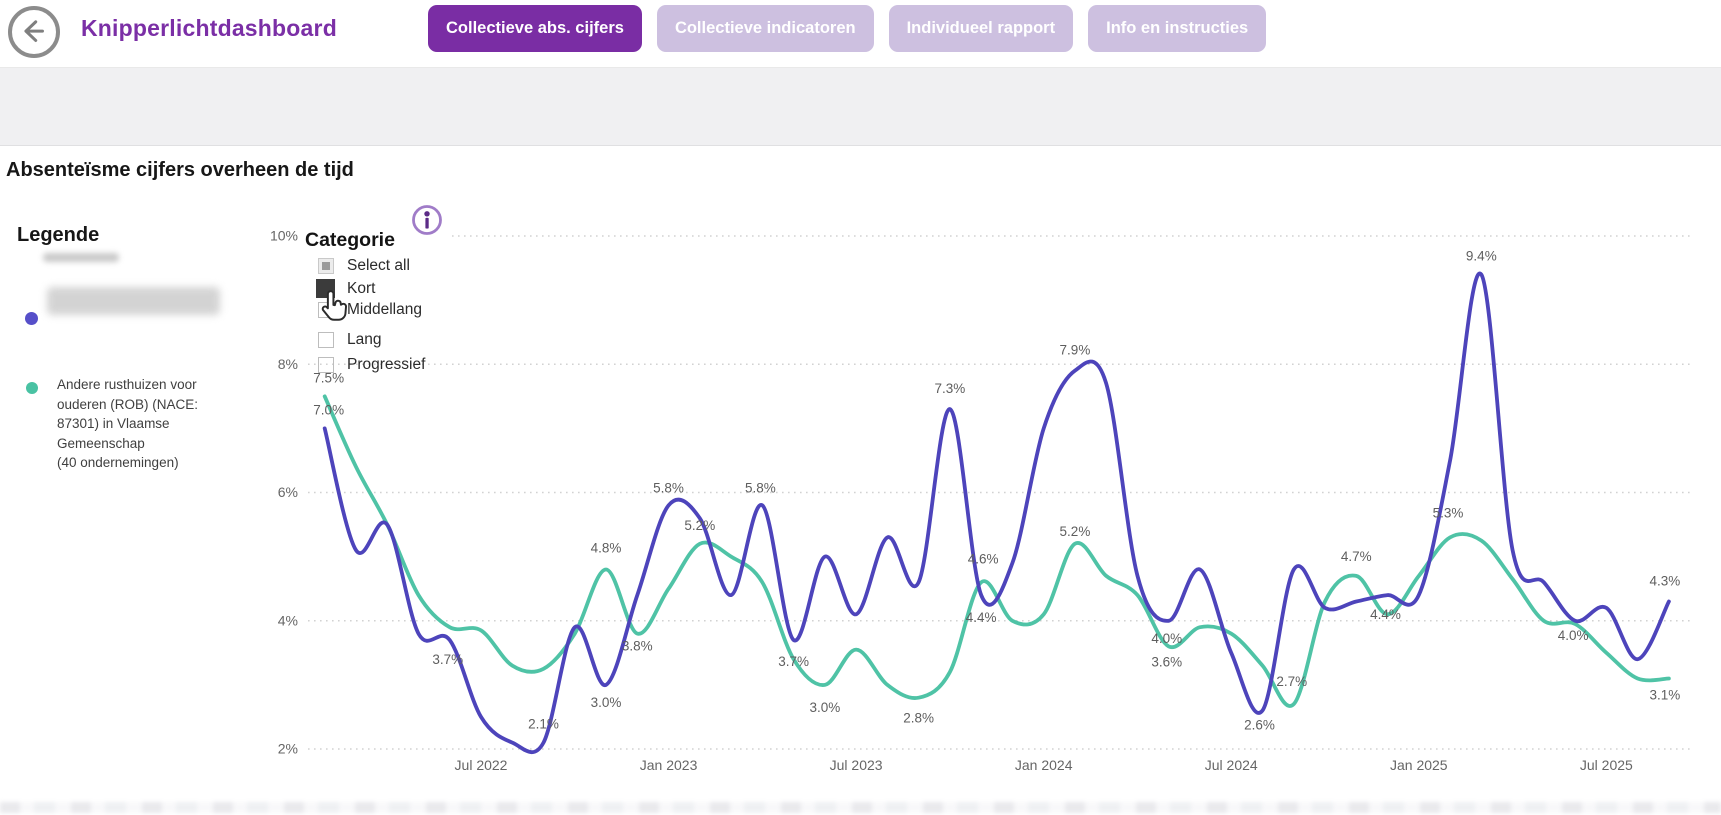 The height and width of the screenshot is (815, 1721). I want to click on x-axis-tick: Jan 2025, so click(1419, 765).